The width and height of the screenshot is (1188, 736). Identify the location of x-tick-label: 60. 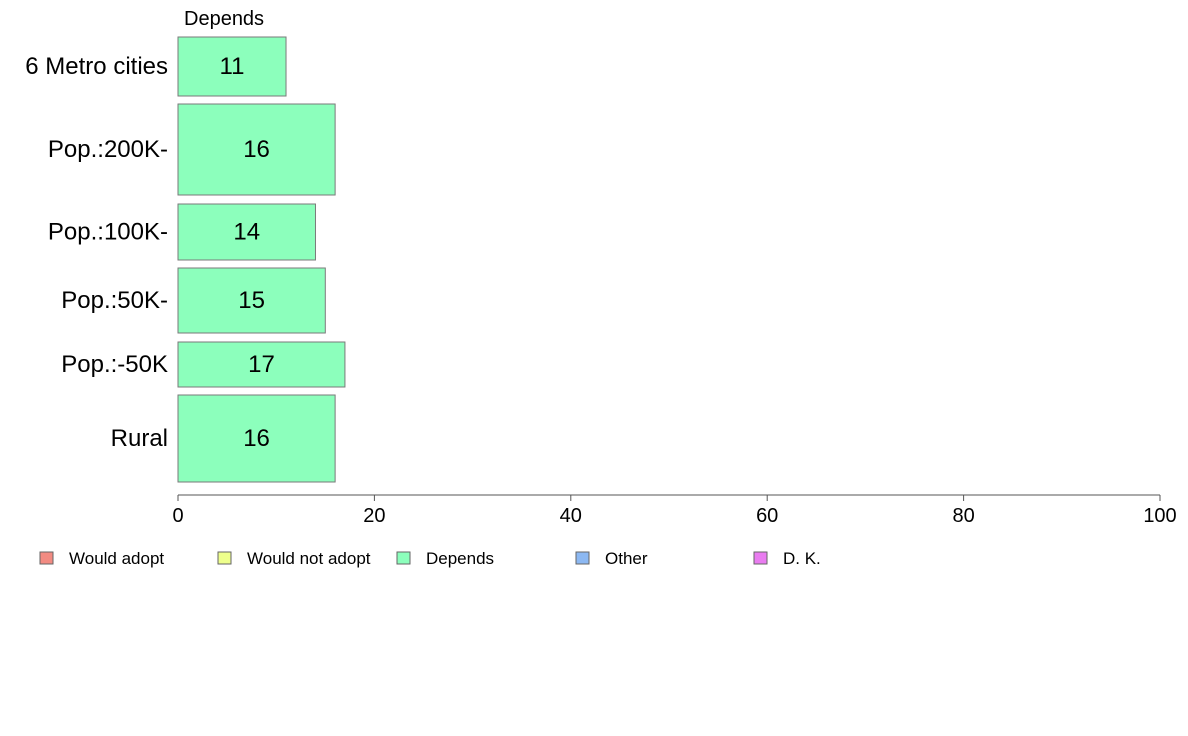
(767, 516).